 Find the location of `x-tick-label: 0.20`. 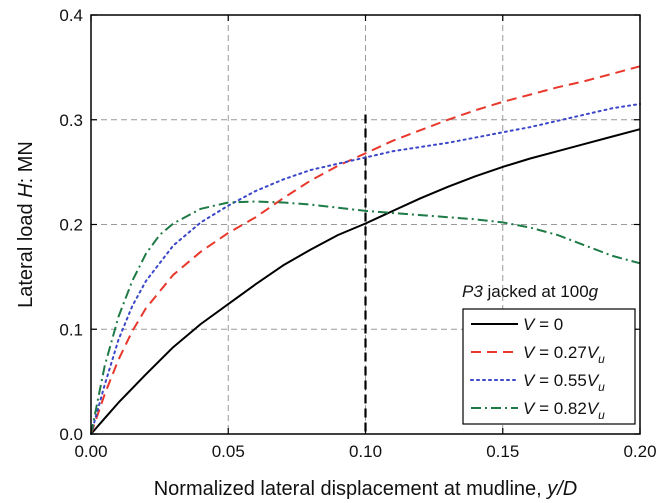

x-tick-label: 0.20 is located at coordinates (639, 451).